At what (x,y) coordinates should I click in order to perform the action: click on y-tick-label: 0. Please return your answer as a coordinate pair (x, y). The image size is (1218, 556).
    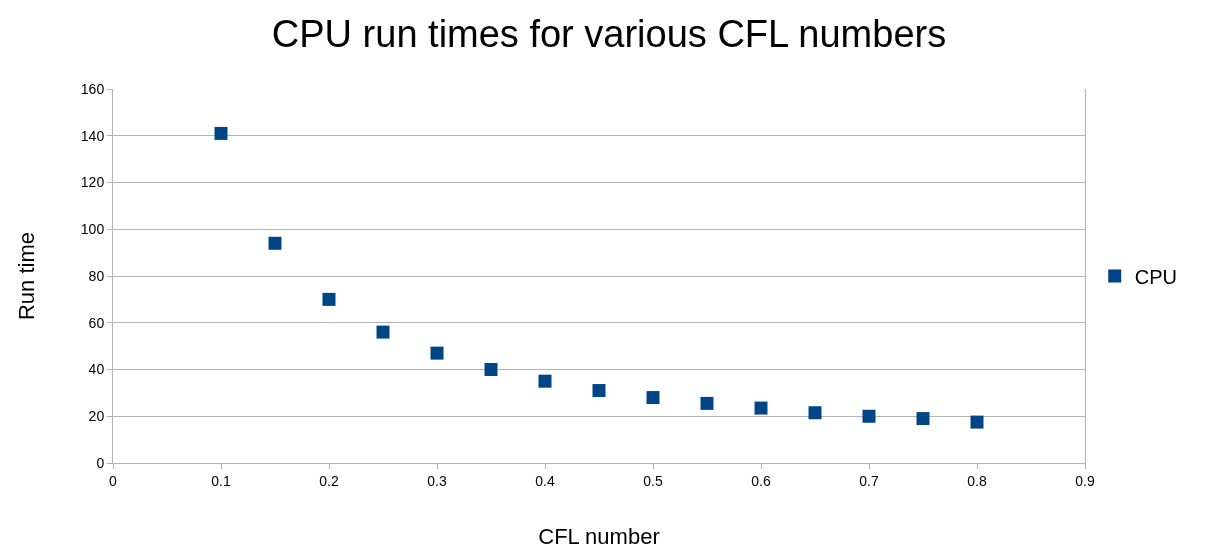
    Looking at the image, I should click on (100, 462).